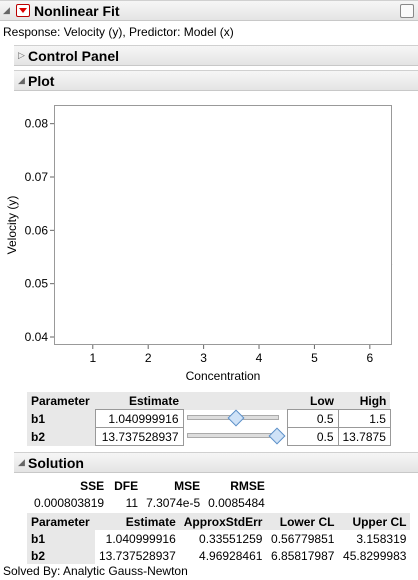 The height and width of the screenshot is (580, 418). Describe the element at coordinates (173, 502) in the screenshot. I see `stat-value-mse: 7.3074e-5` at that location.